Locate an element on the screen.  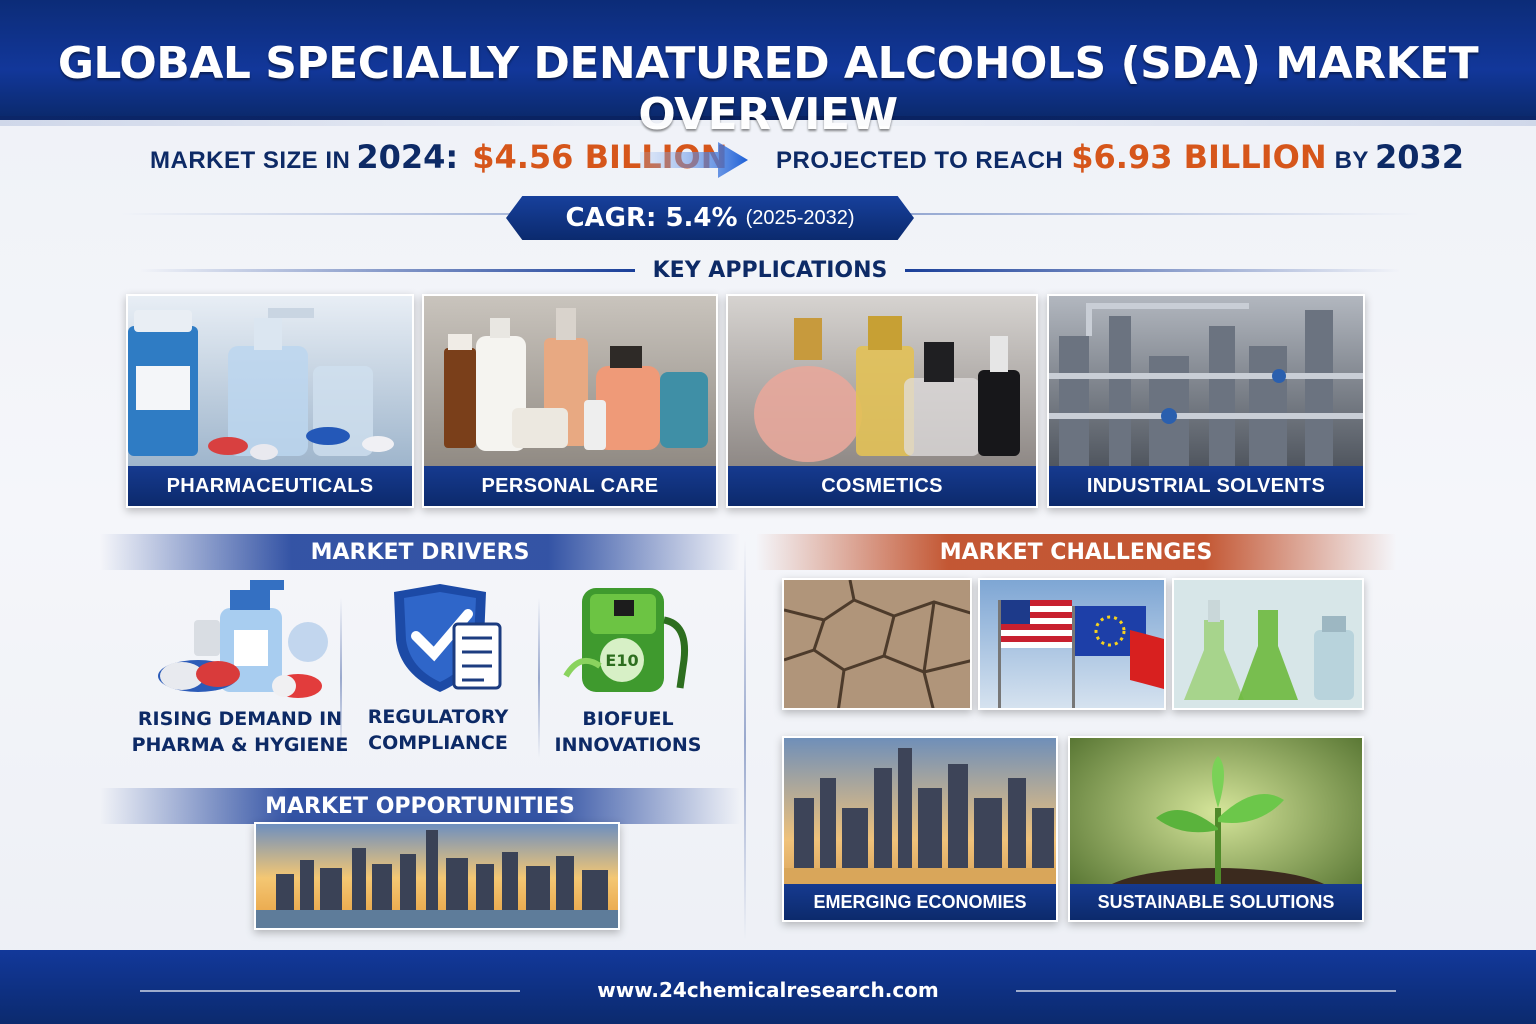
projection-stat: PROJECTED TO REACH $6.93 BILLION BY 2032 is located at coordinates (1123, 163).